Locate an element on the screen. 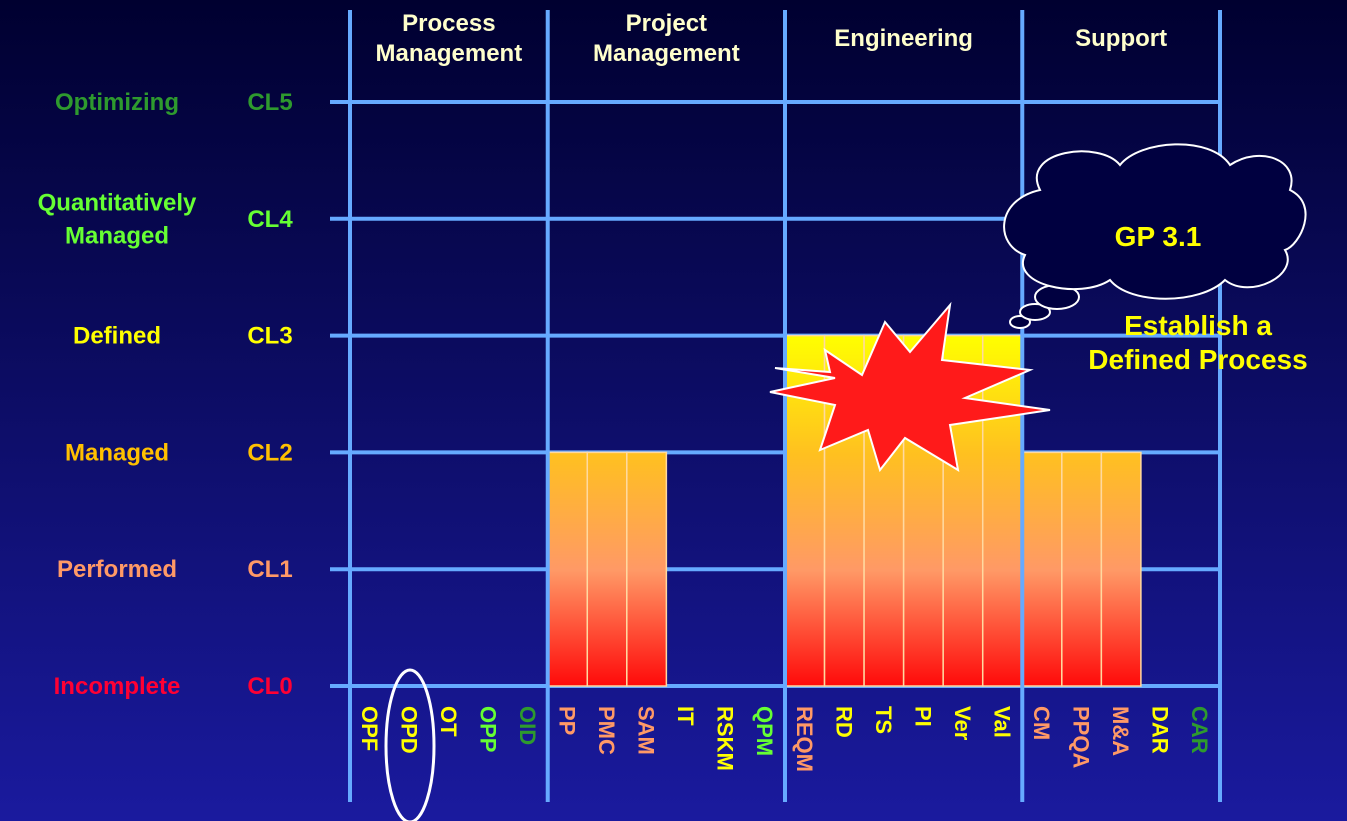 Image resolution: width=1347 pixels, height=821 pixels. y-tick-label: CL3 is located at coordinates (269, 336).